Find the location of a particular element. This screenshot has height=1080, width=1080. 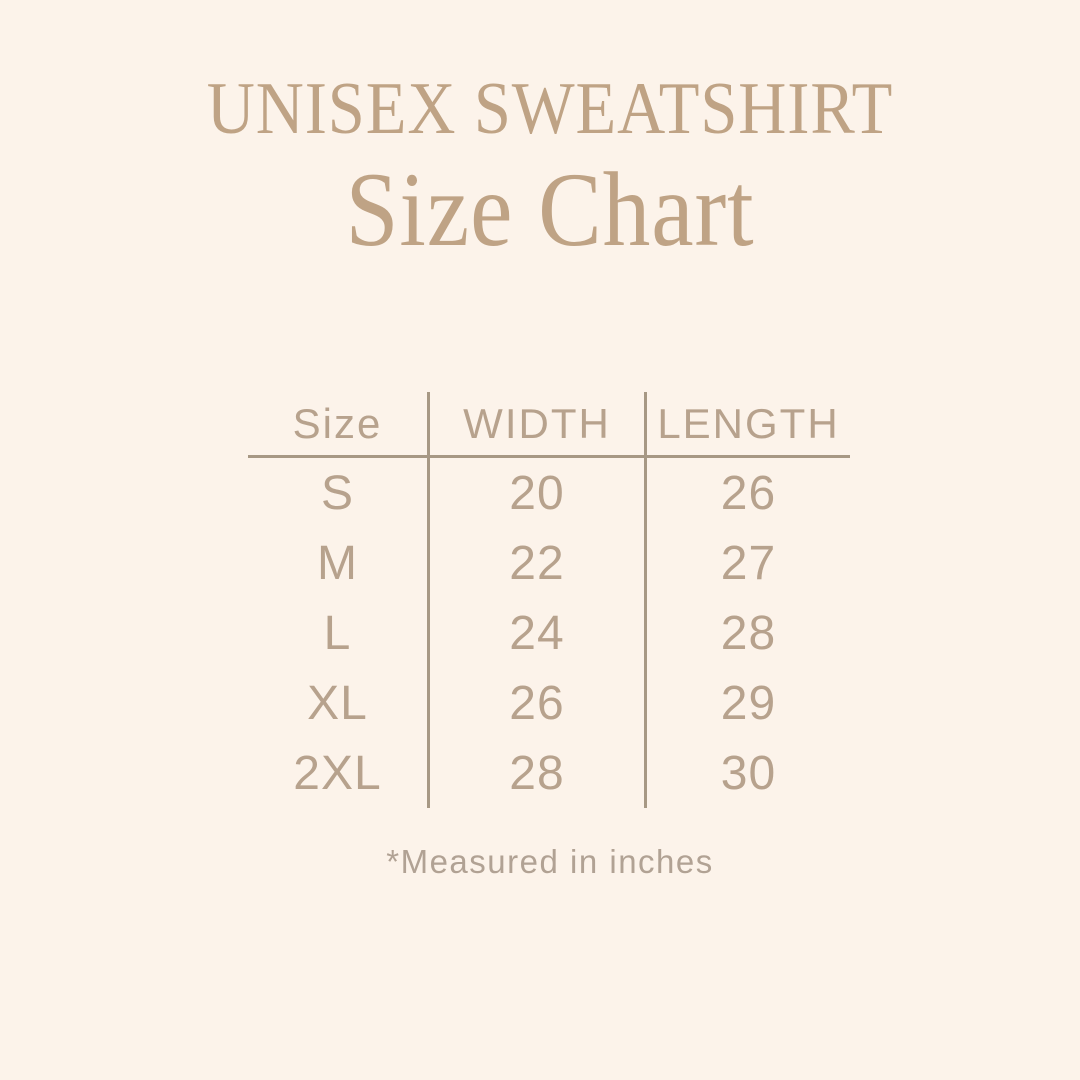

table-header-row: Size WIDTH LENGTH is located at coordinates (549, 425).